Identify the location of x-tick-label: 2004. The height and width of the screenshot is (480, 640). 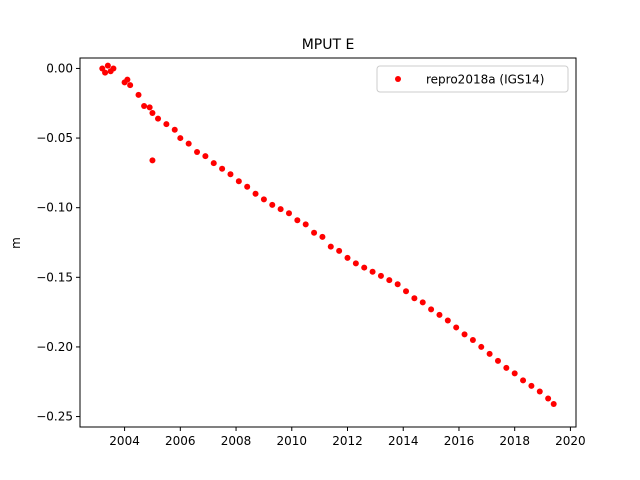
(124, 441).